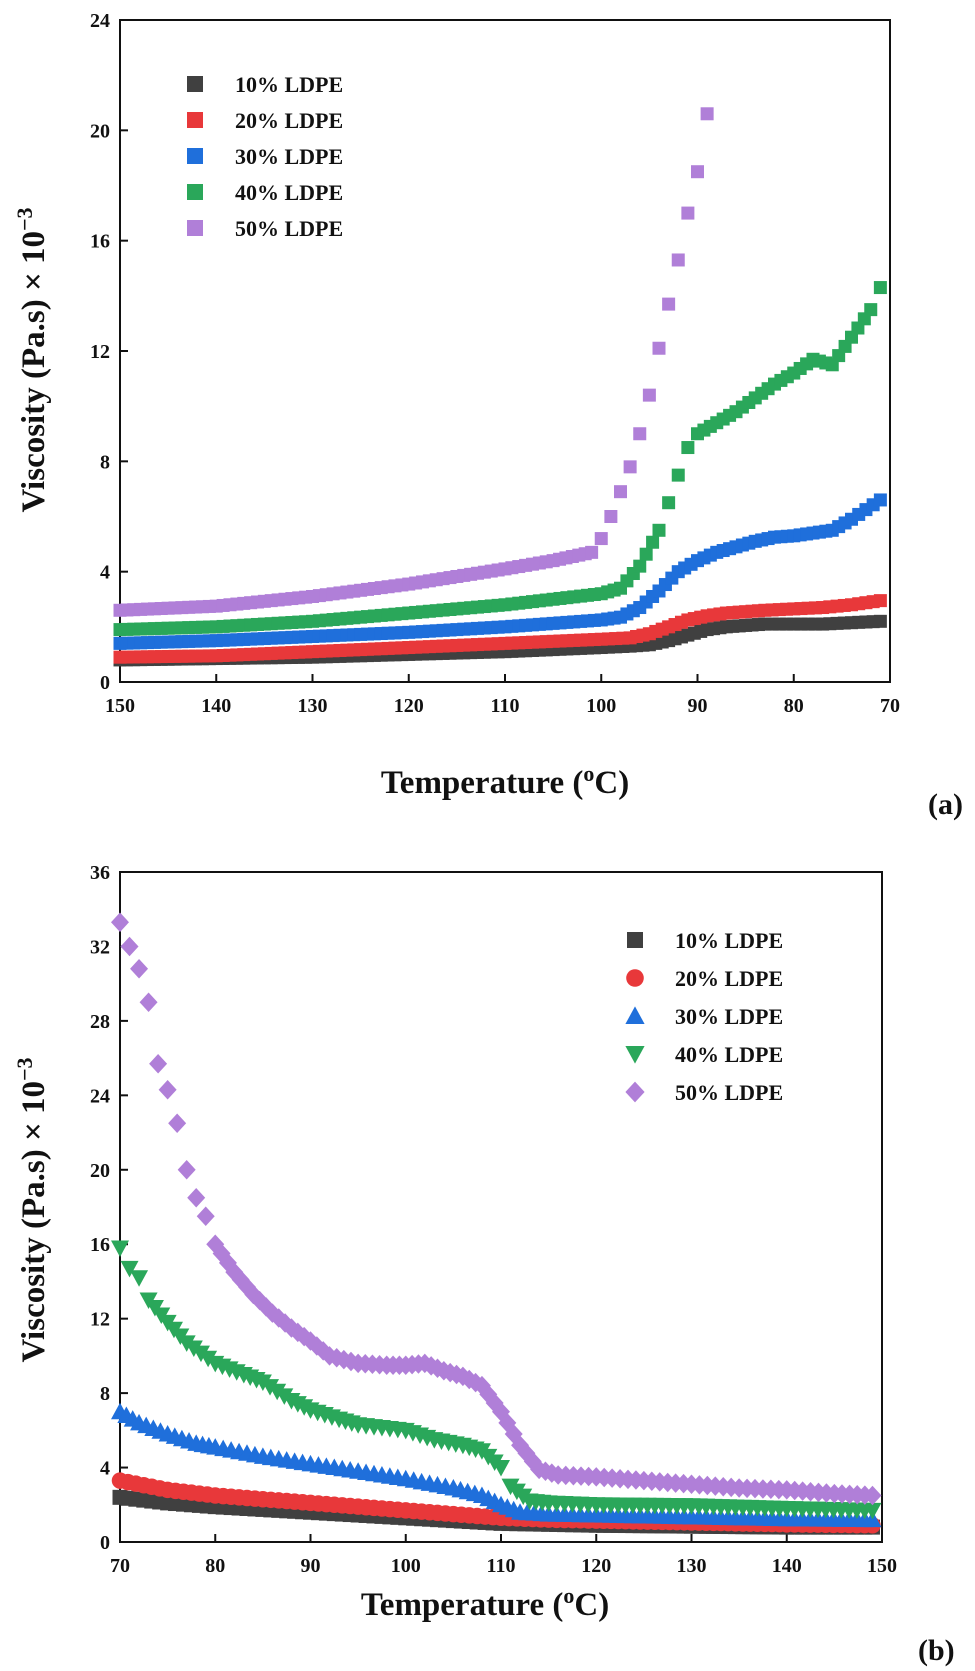 The width and height of the screenshot is (975, 1671). I want to click on y-tick-label: 36, so click(100, 873).